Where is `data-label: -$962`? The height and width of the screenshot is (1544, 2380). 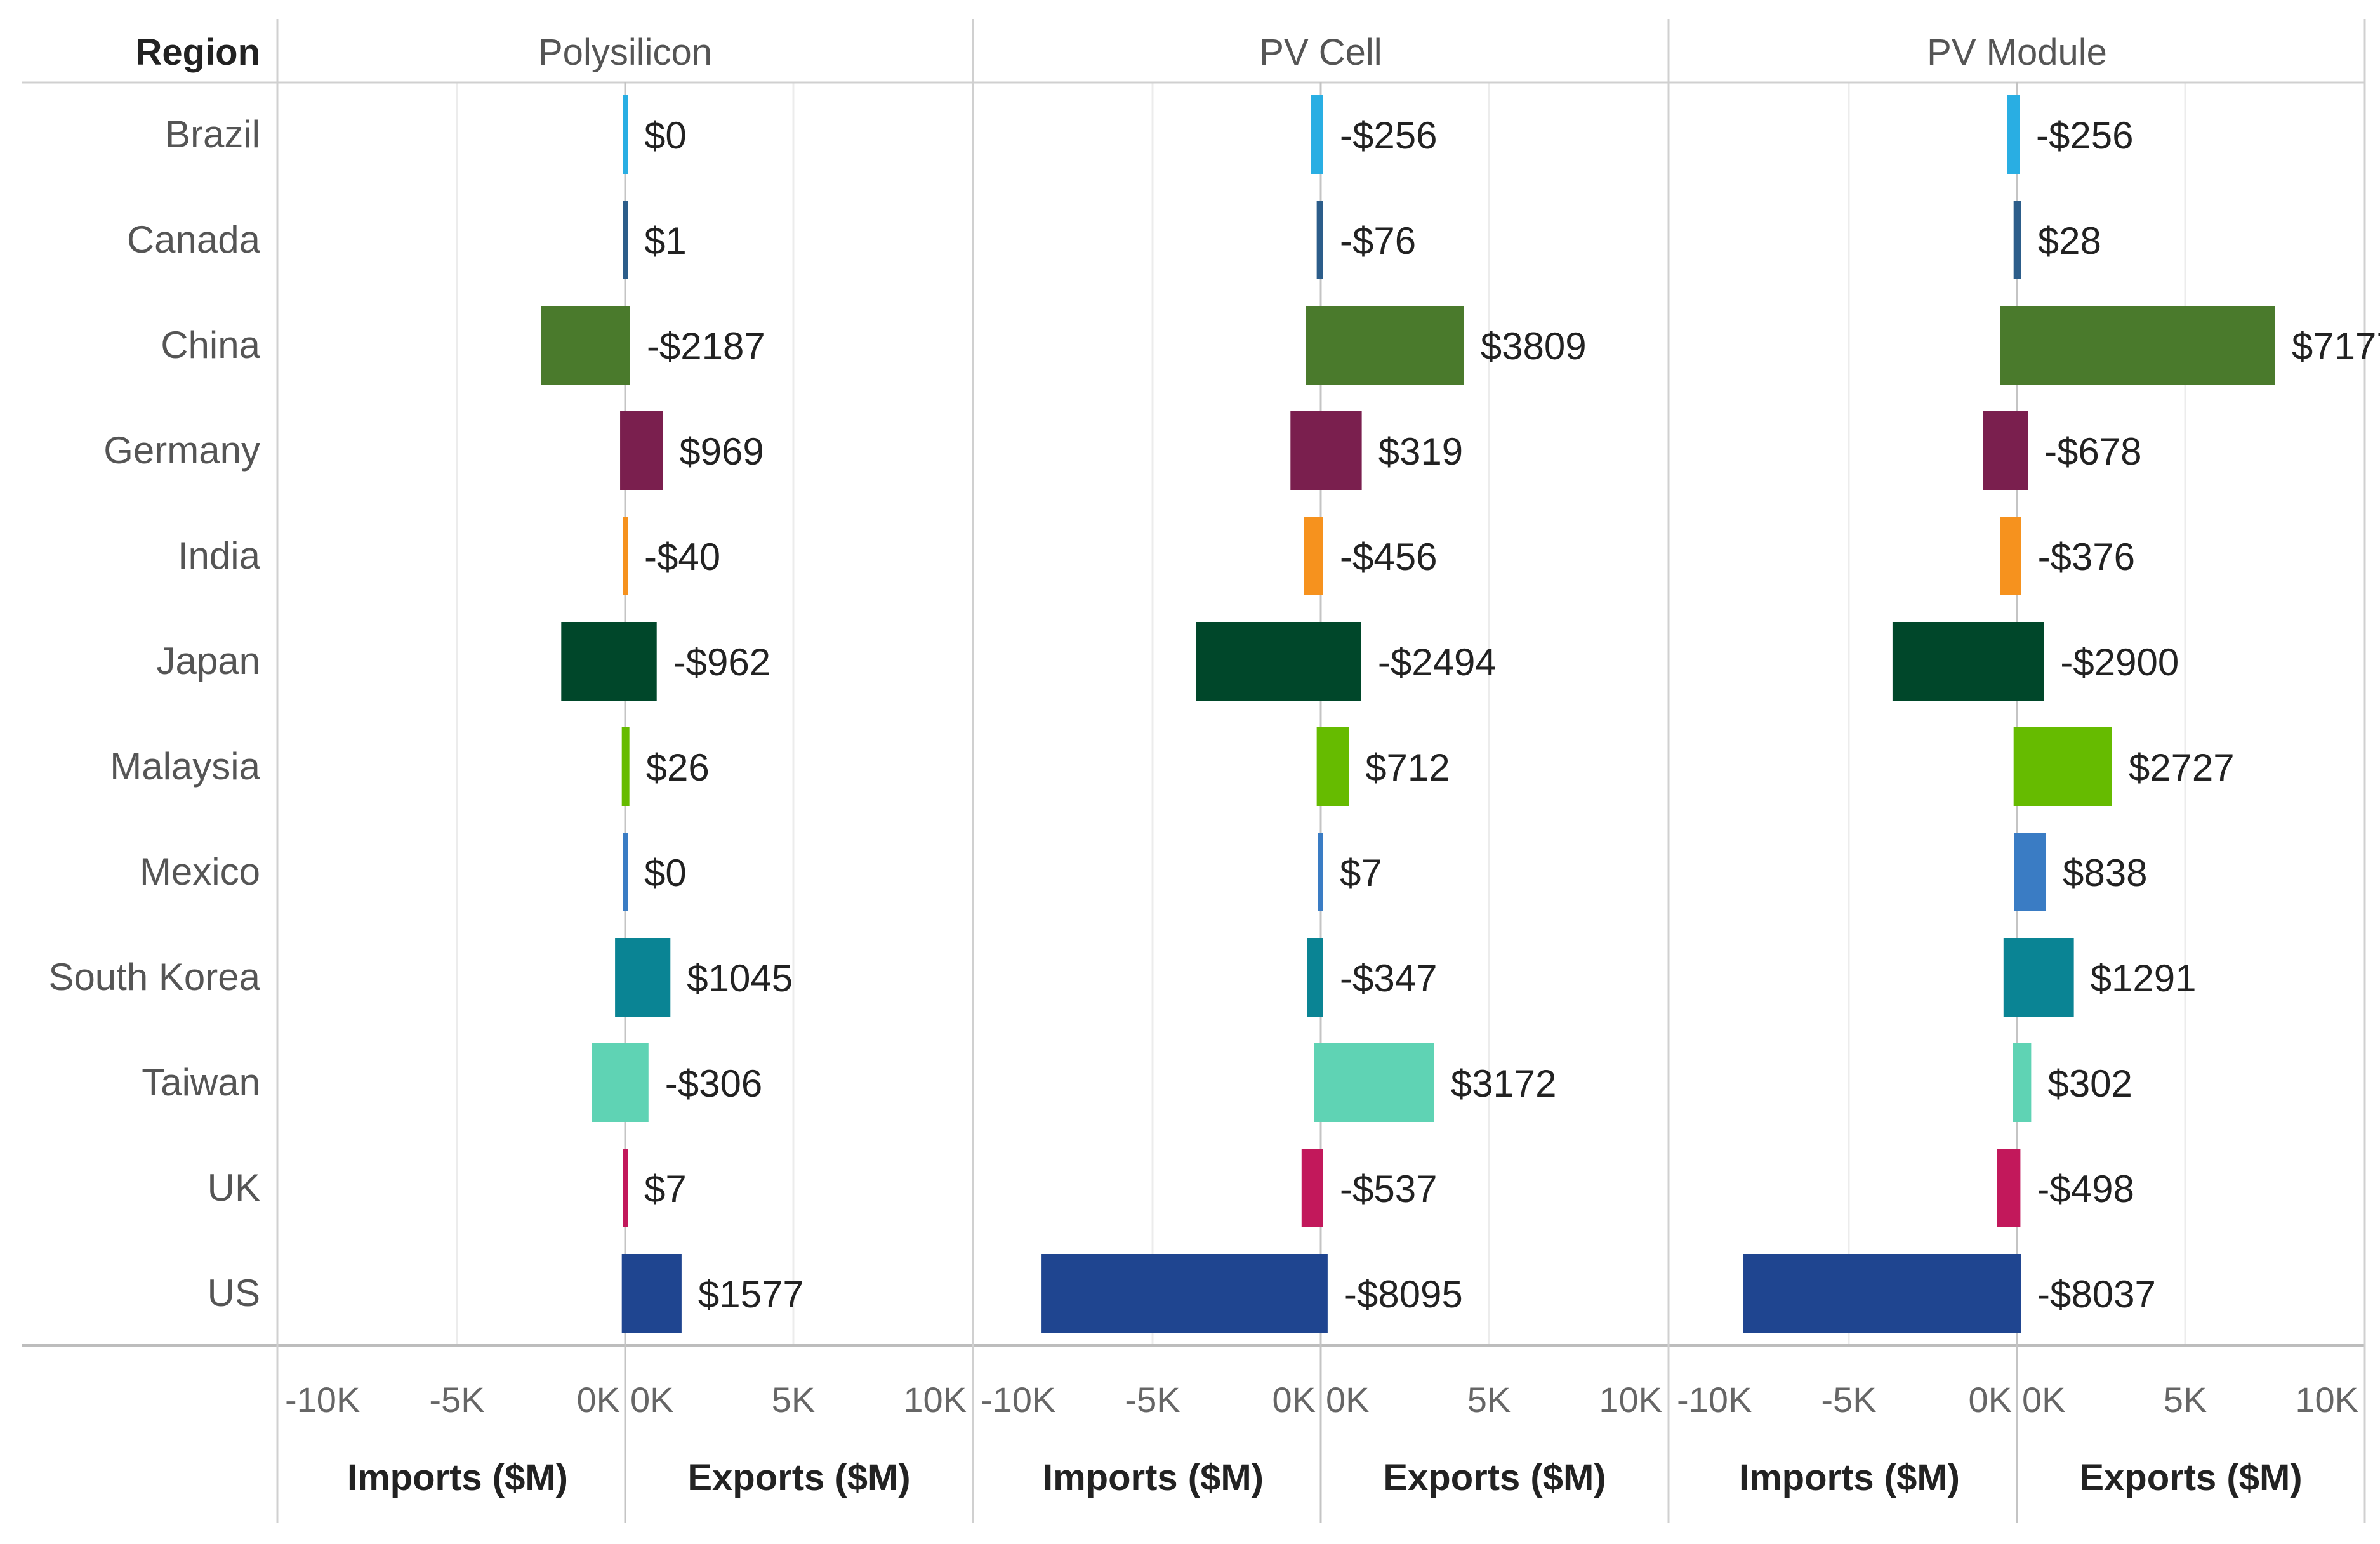
data-label: -$962 is located at coordinates (721, 662).